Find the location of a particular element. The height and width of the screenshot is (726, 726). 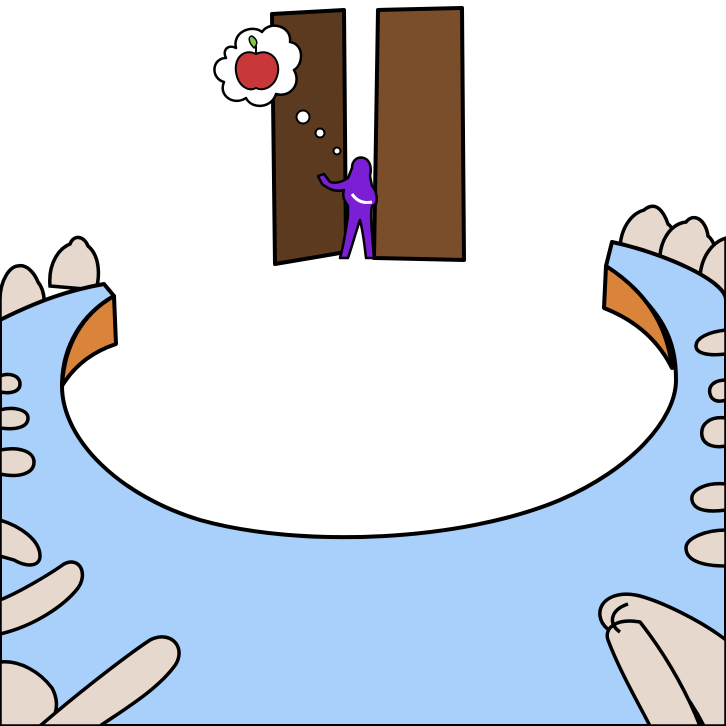

thought-bubble-icon is located at coordinates (277, 90).